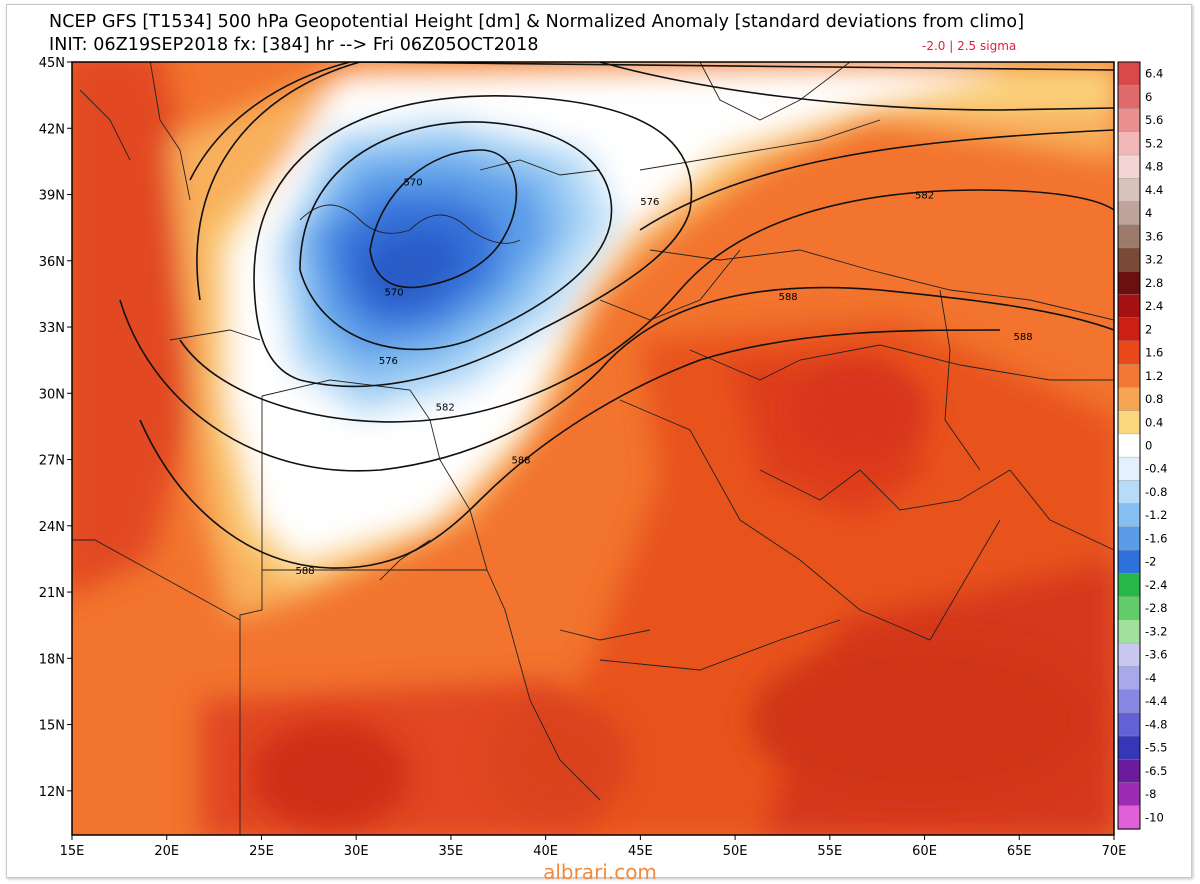  Describe the element at coordinates (1150, 562) in the screenshot. I see `colorbar-label: -2` at that location.